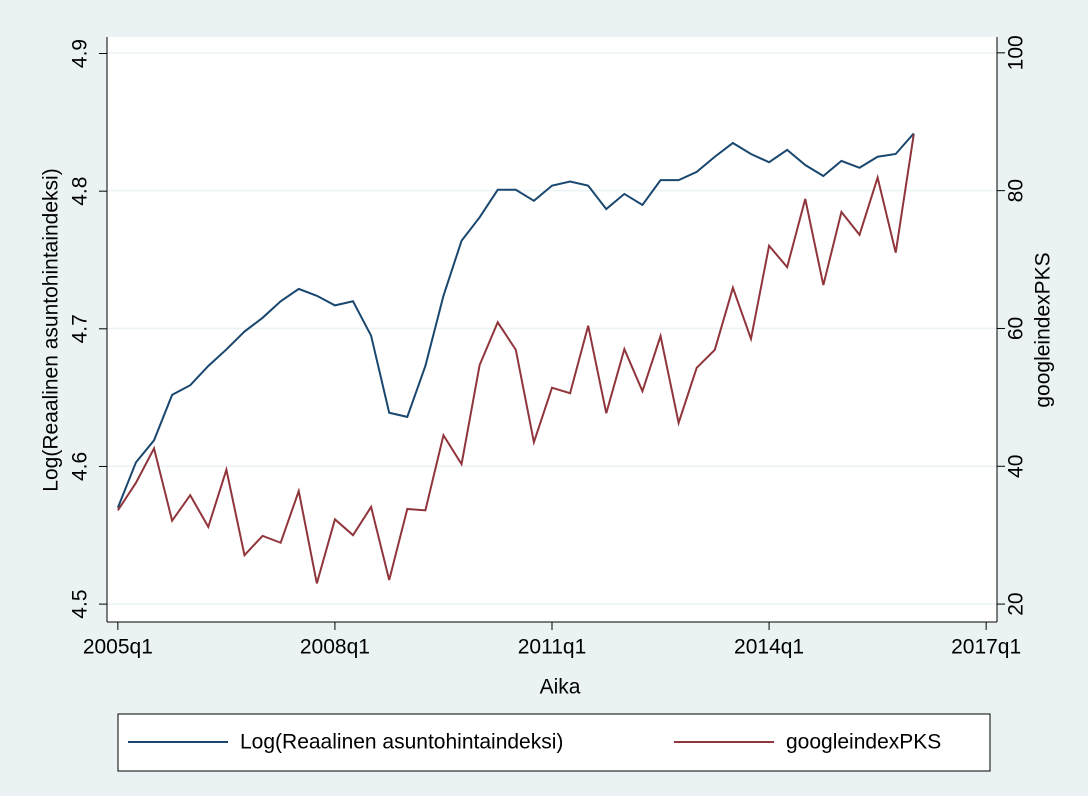 The width and height of the screenshot is (1088, 796). I want to click on y-tick-label: 4.8, so click(80, 191).